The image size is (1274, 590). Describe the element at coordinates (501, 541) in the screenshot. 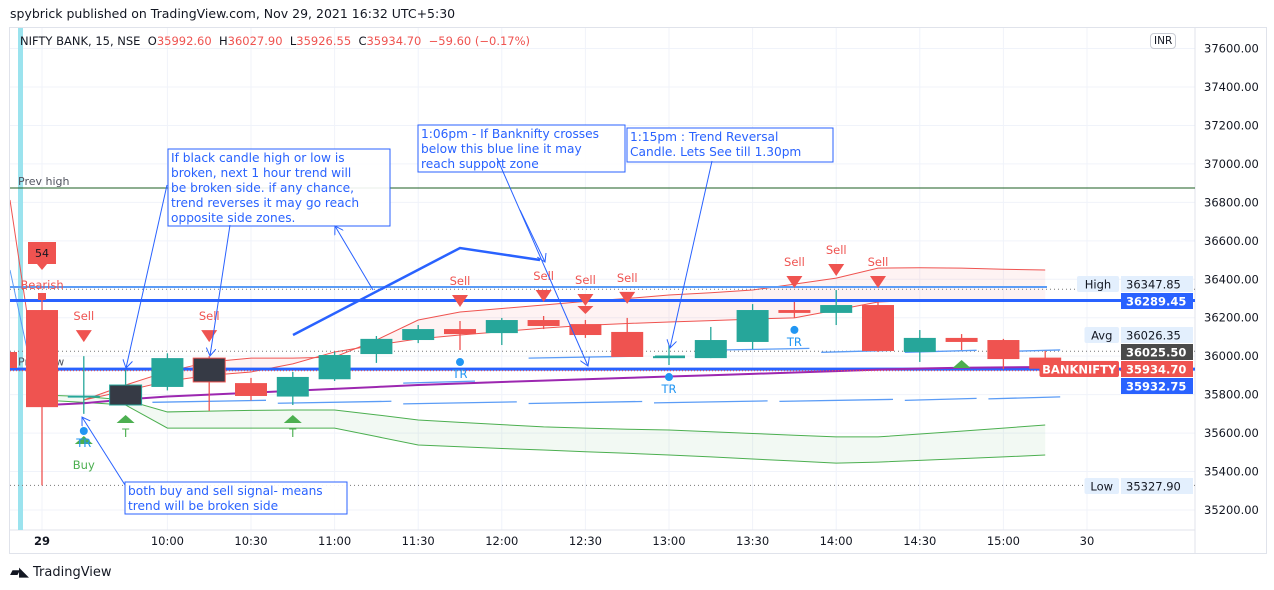

I see `time-tick-label: 12:00` at that location.